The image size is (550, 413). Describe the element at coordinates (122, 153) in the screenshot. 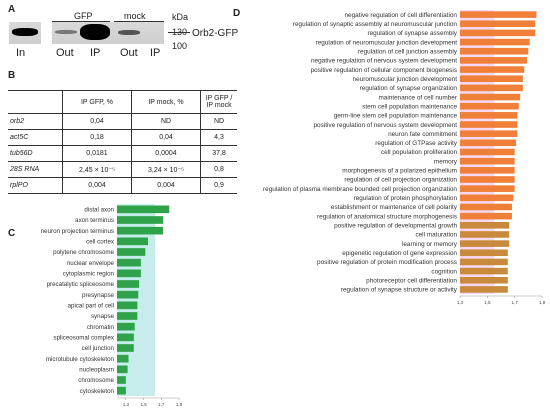

I see `table-row: tub56D 0,0181 0,0004 37,8` at that location.